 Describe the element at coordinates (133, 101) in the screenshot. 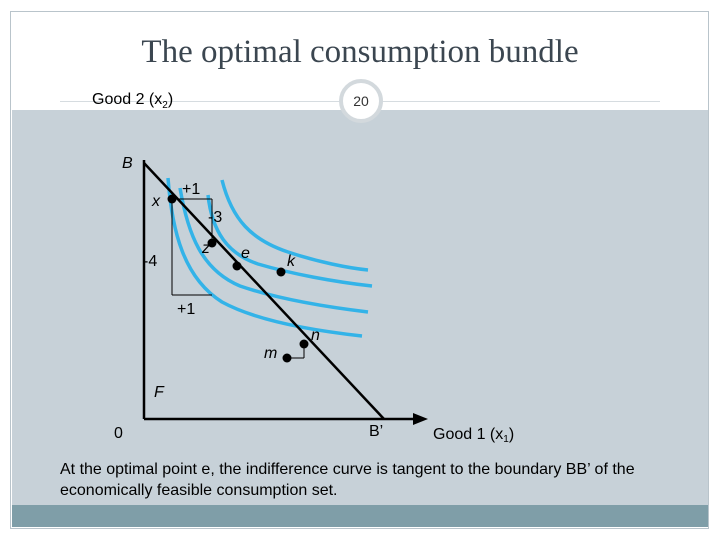

I see `y-axis-label: Good 2 (x2)` at that location.